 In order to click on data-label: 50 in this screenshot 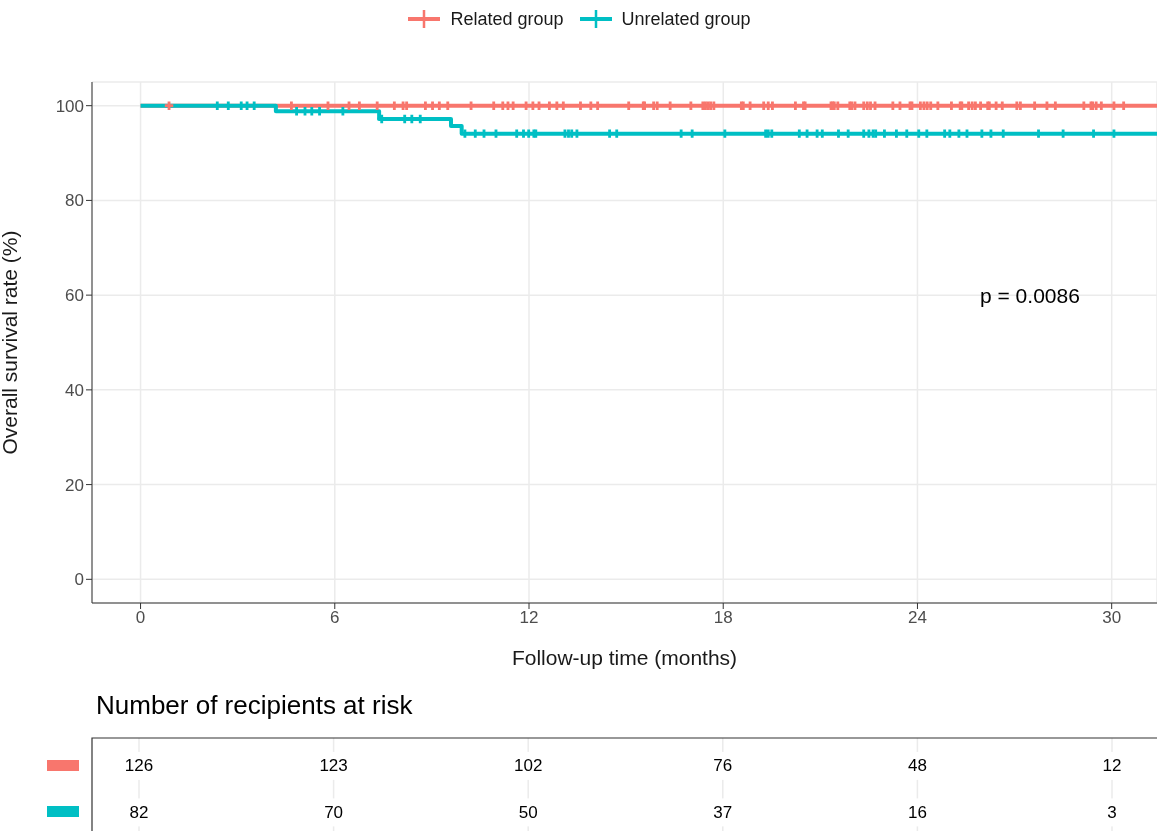, I will do `click(528, 812)`.